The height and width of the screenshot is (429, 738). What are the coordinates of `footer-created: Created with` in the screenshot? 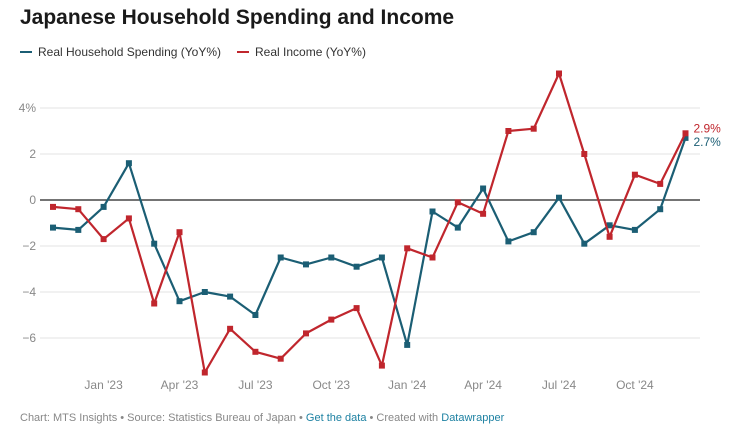 It's located at (407, 418).